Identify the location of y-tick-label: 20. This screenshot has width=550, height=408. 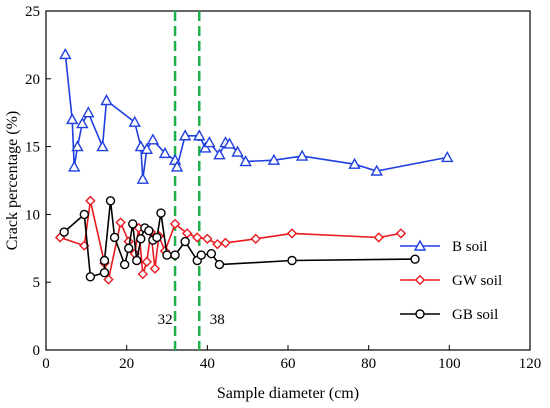
(32, 80).